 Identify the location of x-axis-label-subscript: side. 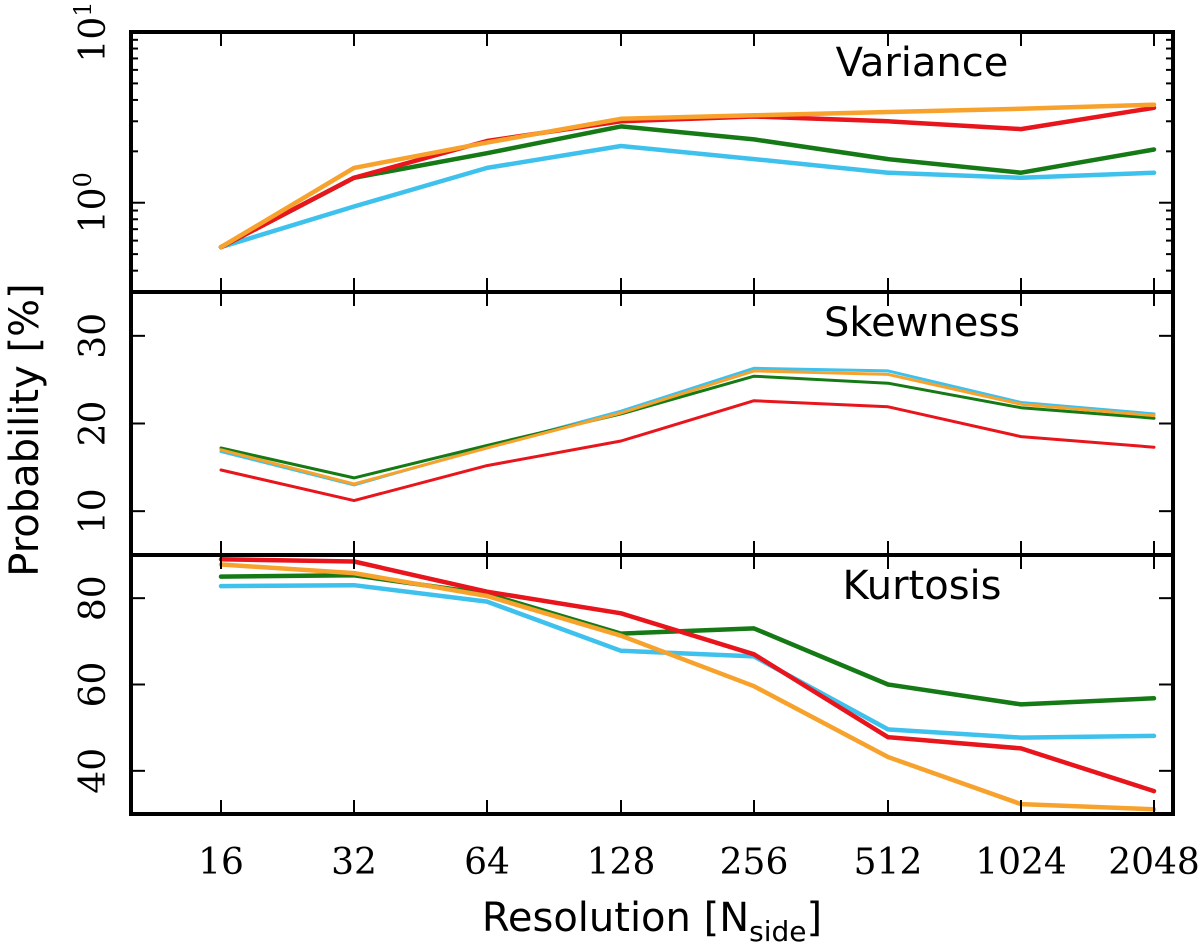
(777, 929).